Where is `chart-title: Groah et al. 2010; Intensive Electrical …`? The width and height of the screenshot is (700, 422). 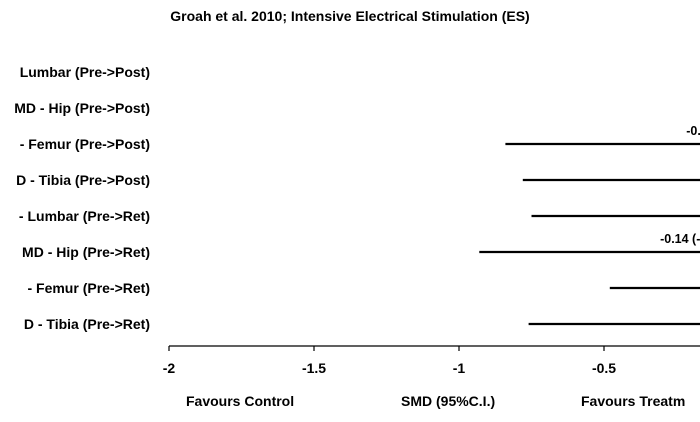 chart-title: Groah et al. 2010; Intensive Electrical … is located at coordinates (350, 16).